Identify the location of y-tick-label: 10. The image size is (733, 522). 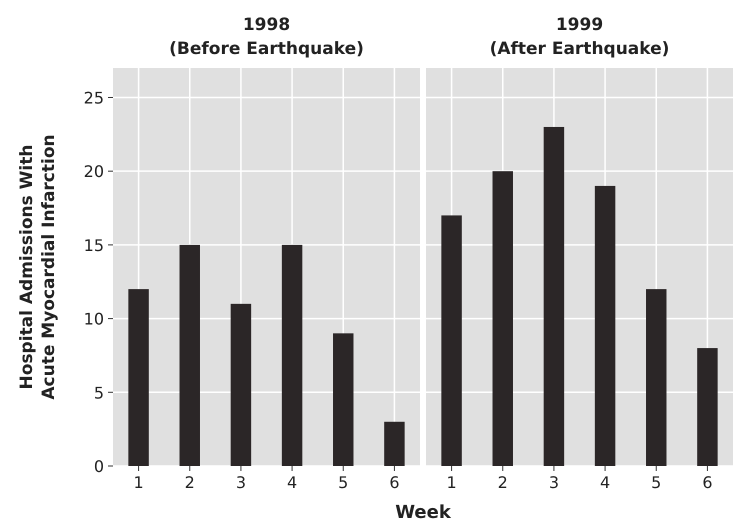
(94, 319).